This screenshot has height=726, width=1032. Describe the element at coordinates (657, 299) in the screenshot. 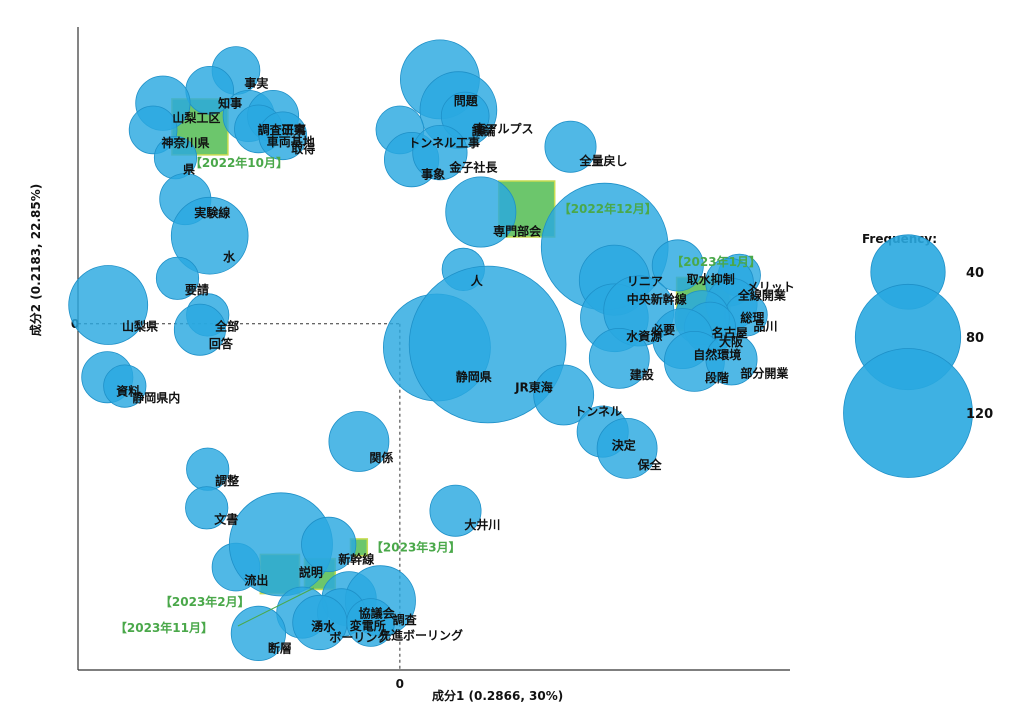

I see `label-word-41: 中央新幹線` at that location.